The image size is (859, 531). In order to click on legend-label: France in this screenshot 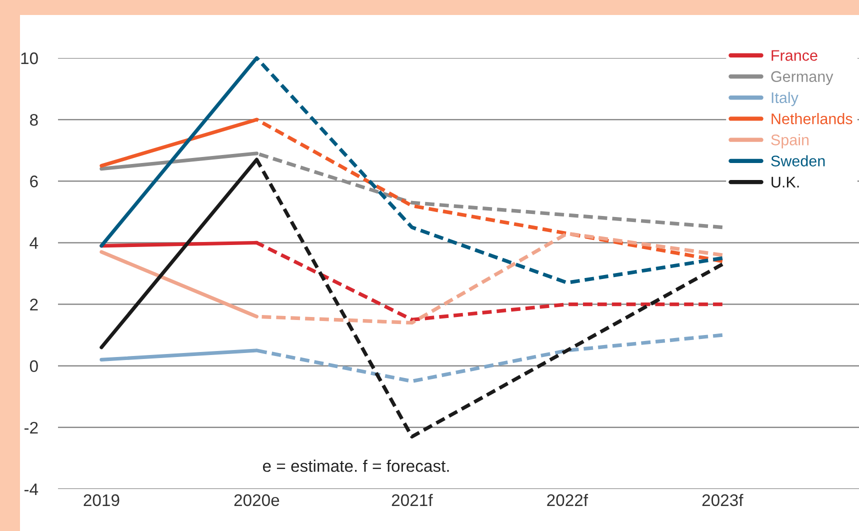, I will do `click(795, 55)`.